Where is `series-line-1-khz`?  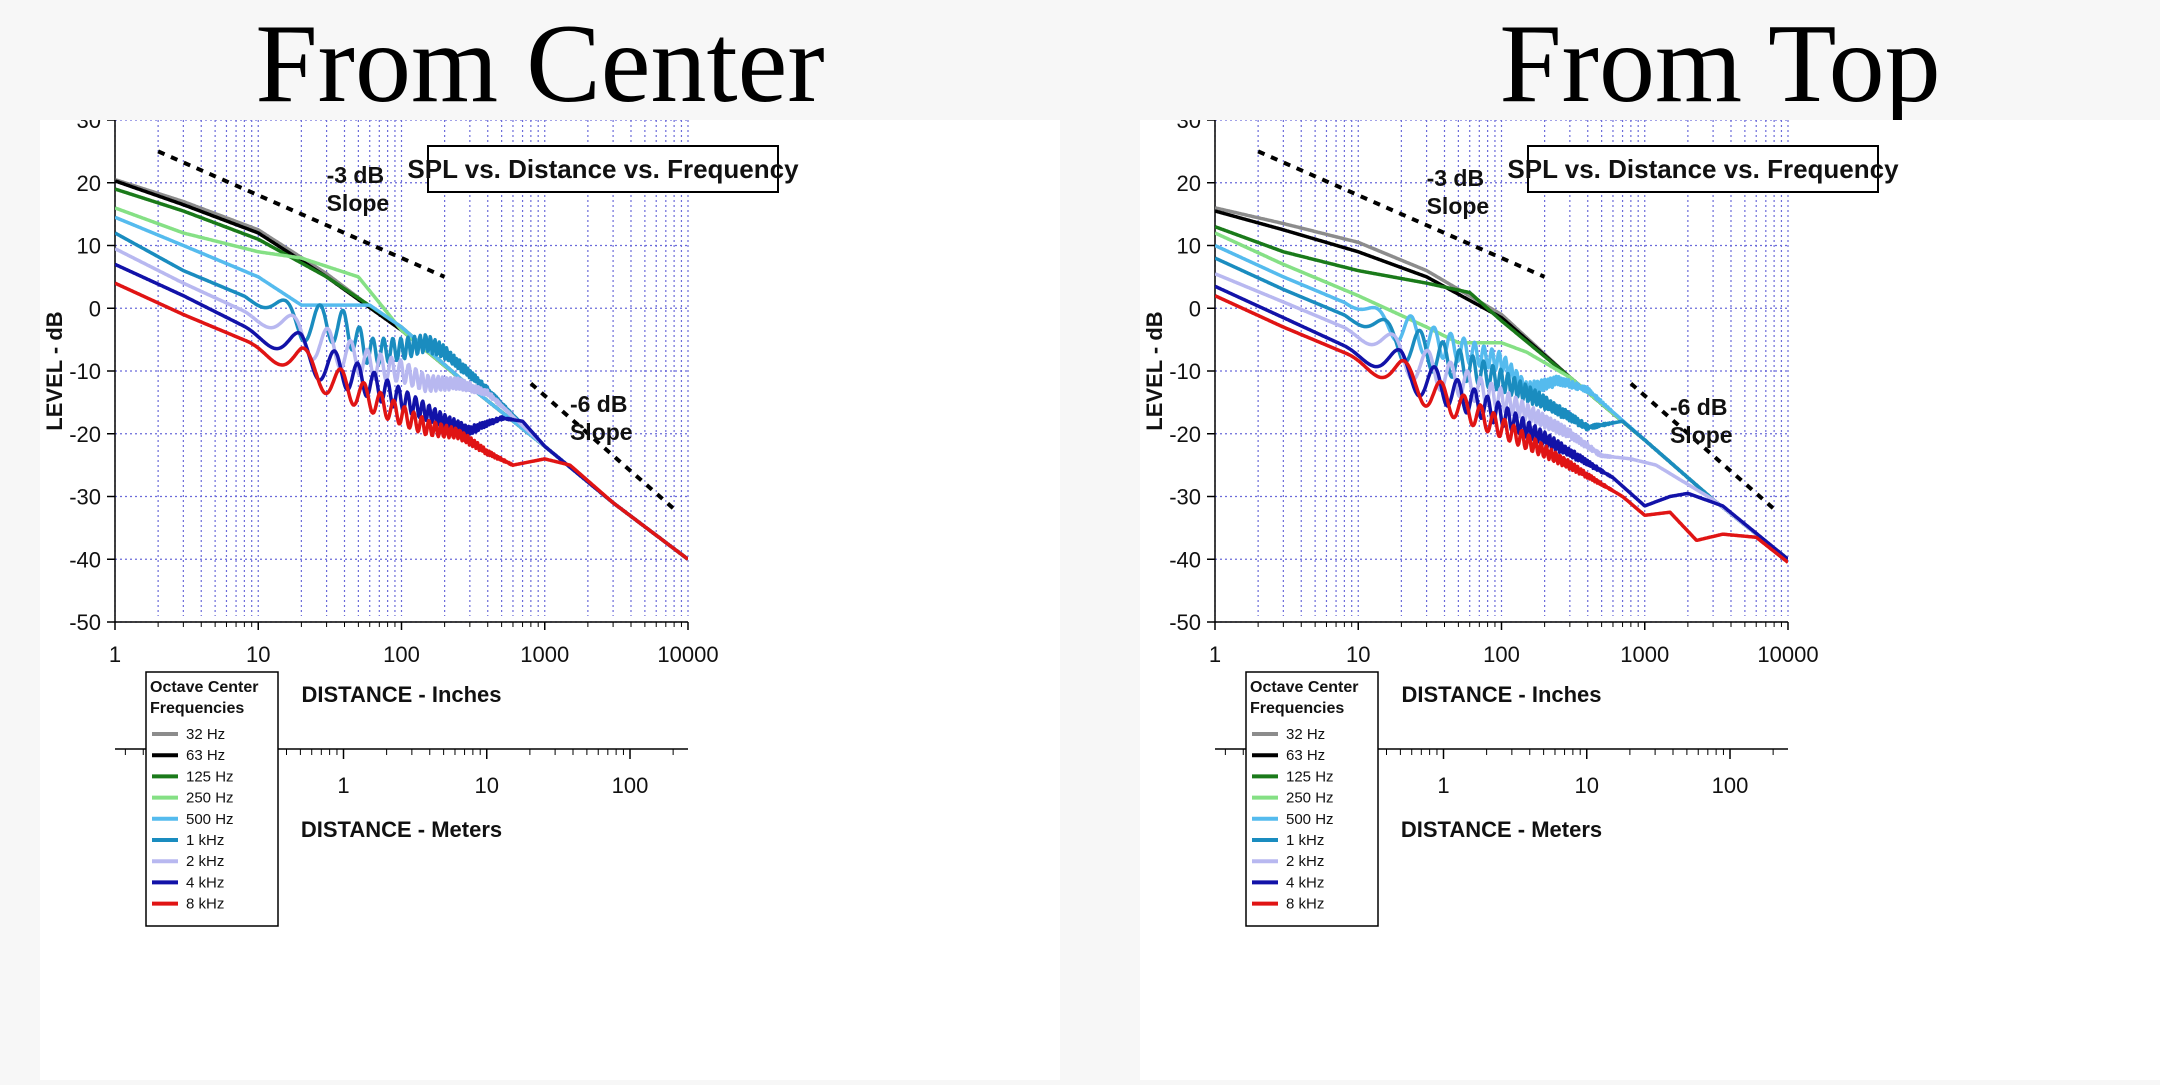
series-line-1-khz is located at coordinates (1501, 408).